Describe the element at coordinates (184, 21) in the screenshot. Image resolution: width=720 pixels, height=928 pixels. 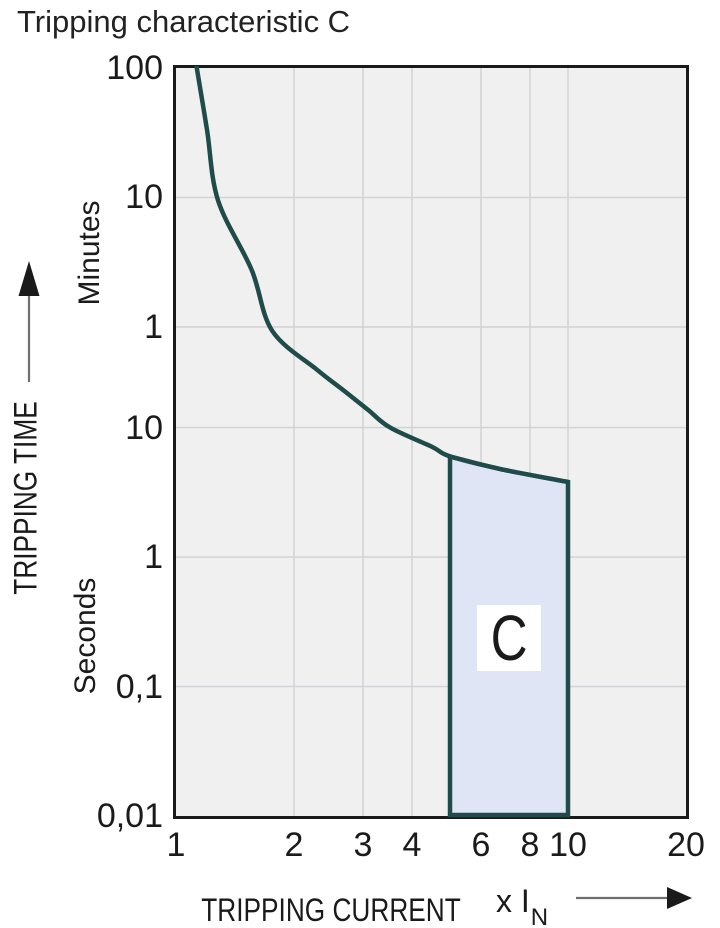
I see `chart-title: Tripping characteristic C` at that location.